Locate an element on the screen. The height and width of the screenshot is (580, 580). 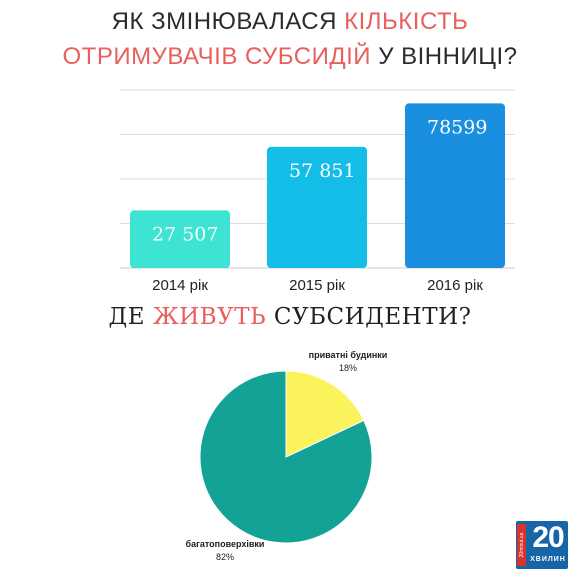
chart-title-line-2: ОТРИМУВАЧІВ СУБСИДІЙ У ВІННИЦІ? is located at coordinates (290, 57).